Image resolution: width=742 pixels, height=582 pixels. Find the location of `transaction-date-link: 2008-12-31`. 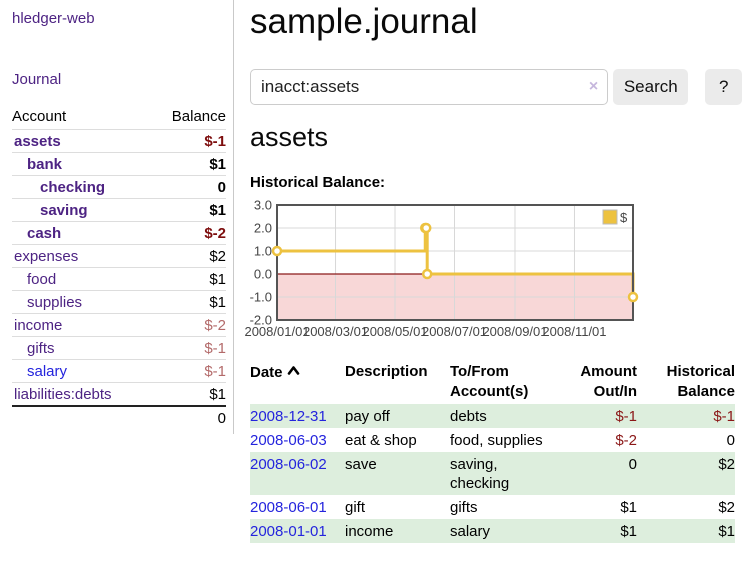

transaction-date-link: 2008-12-31 is located at coordinates (288, 416).